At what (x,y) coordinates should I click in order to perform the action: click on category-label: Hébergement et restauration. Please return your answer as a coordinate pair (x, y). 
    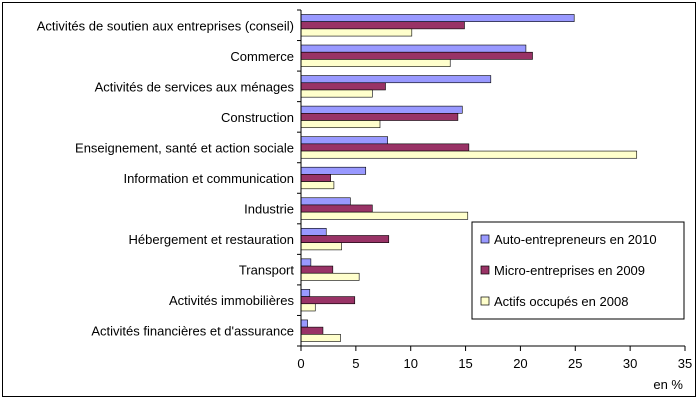
    Looking at the image, I should click on (211, 239).